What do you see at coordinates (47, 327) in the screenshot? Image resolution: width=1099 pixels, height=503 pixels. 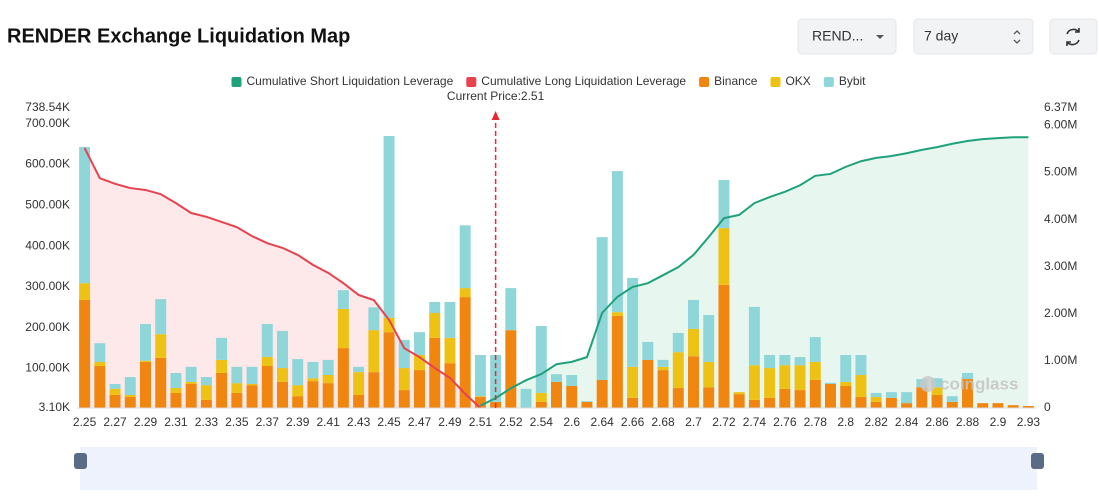 I see `y-tick-label: 200.00K` at bounding box center [47, 327].